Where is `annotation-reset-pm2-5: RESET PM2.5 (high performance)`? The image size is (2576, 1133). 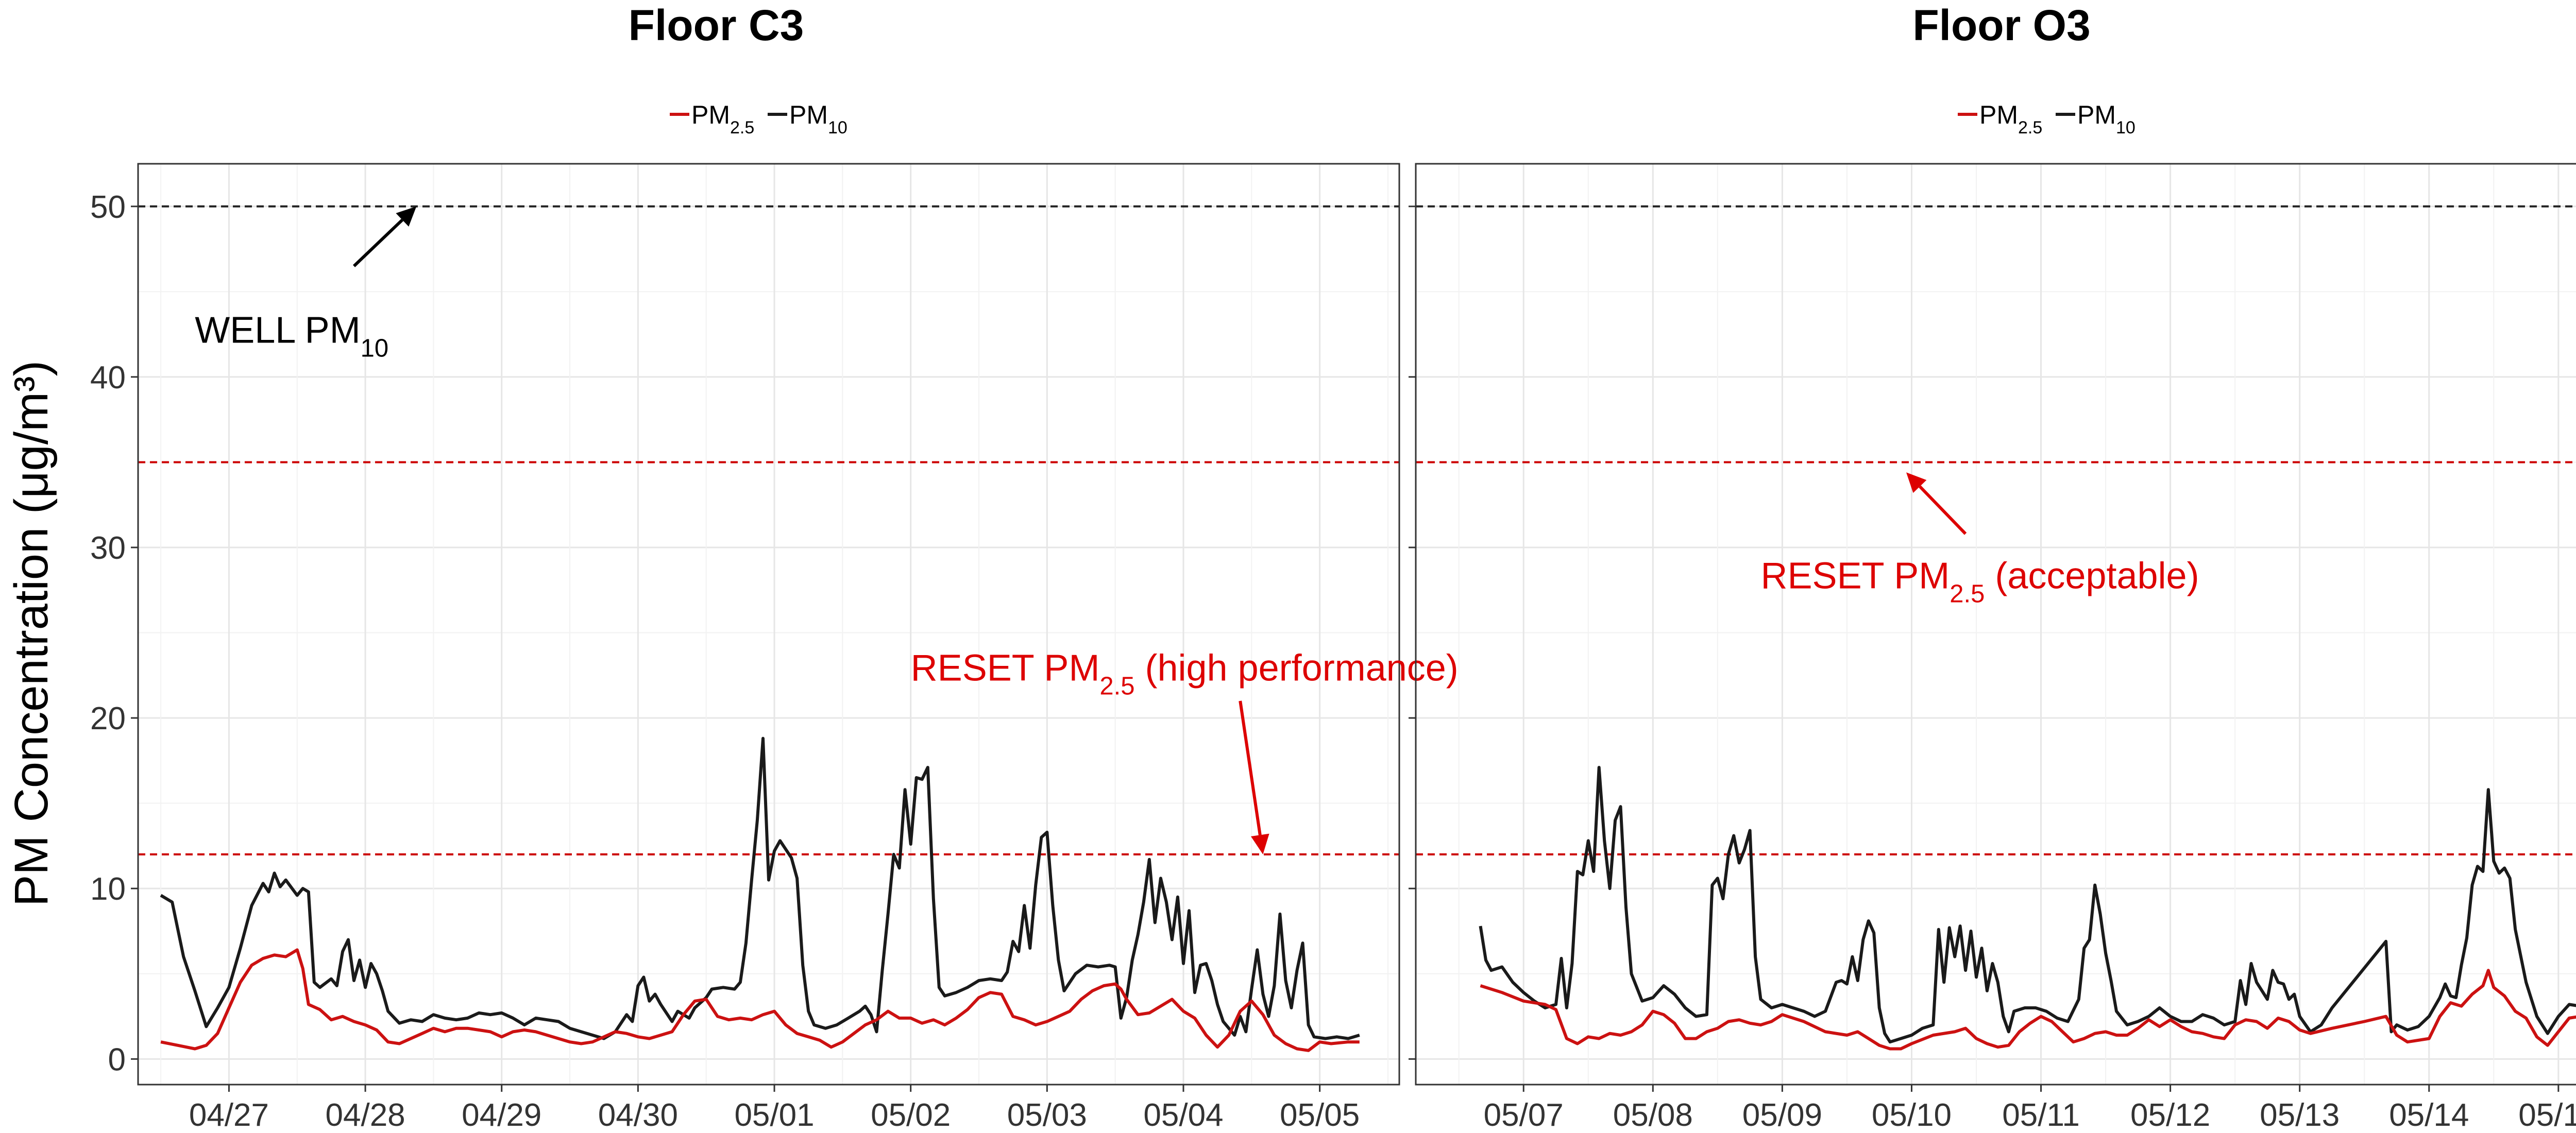 annotation-reset-pm2-5: RESET PM2.5 (high performance) is located at coordinates (1185, 751).